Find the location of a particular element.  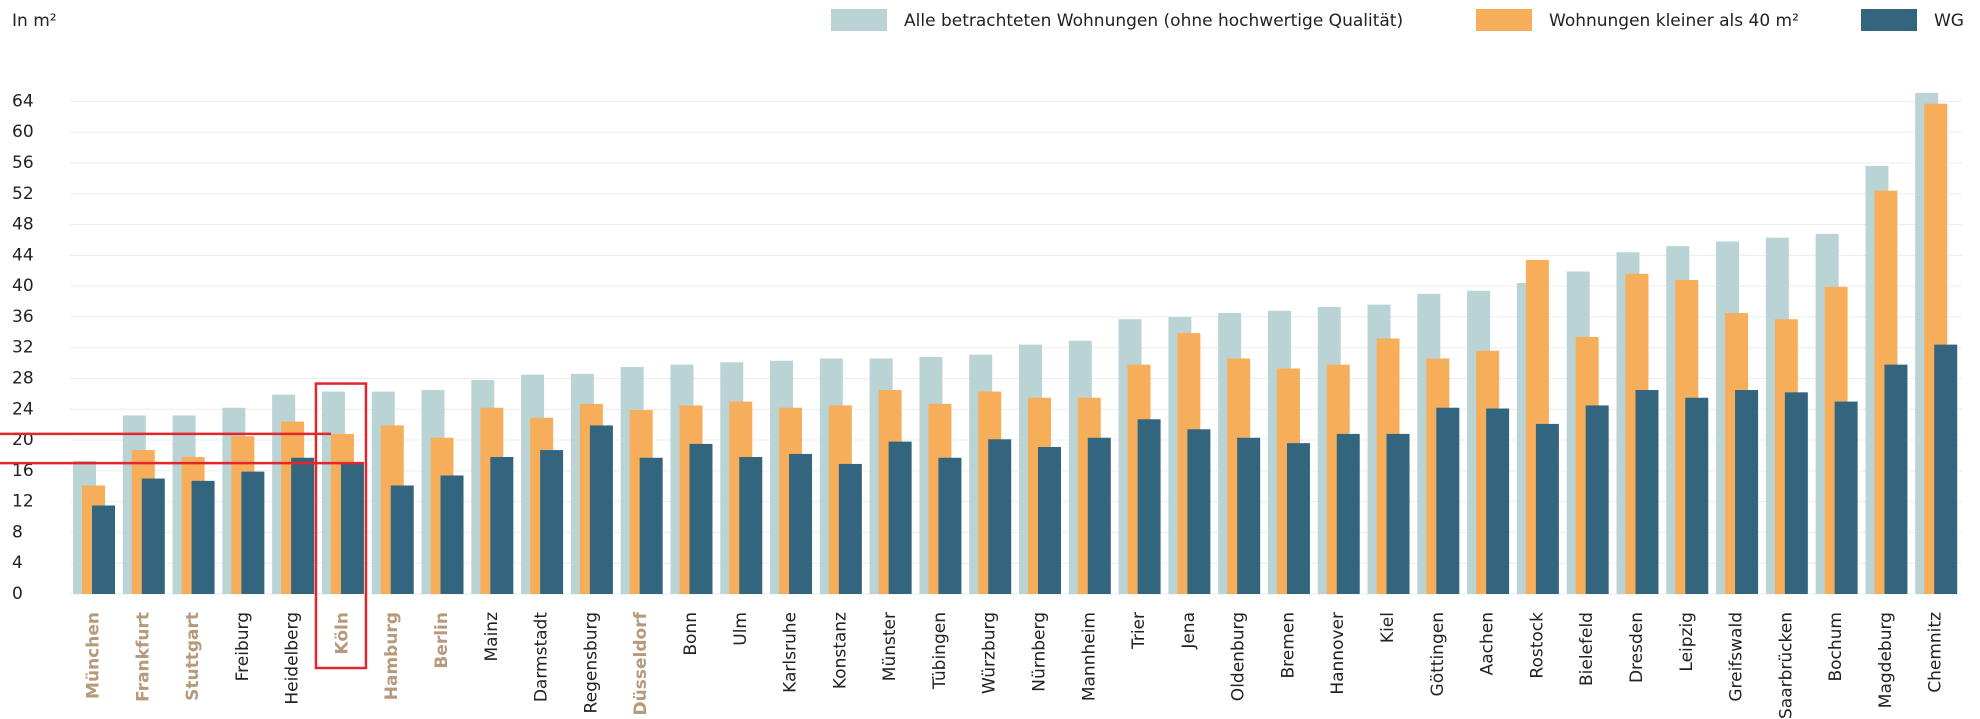

x-tick-label: Darmstadt is located at coordinates (542, 657).